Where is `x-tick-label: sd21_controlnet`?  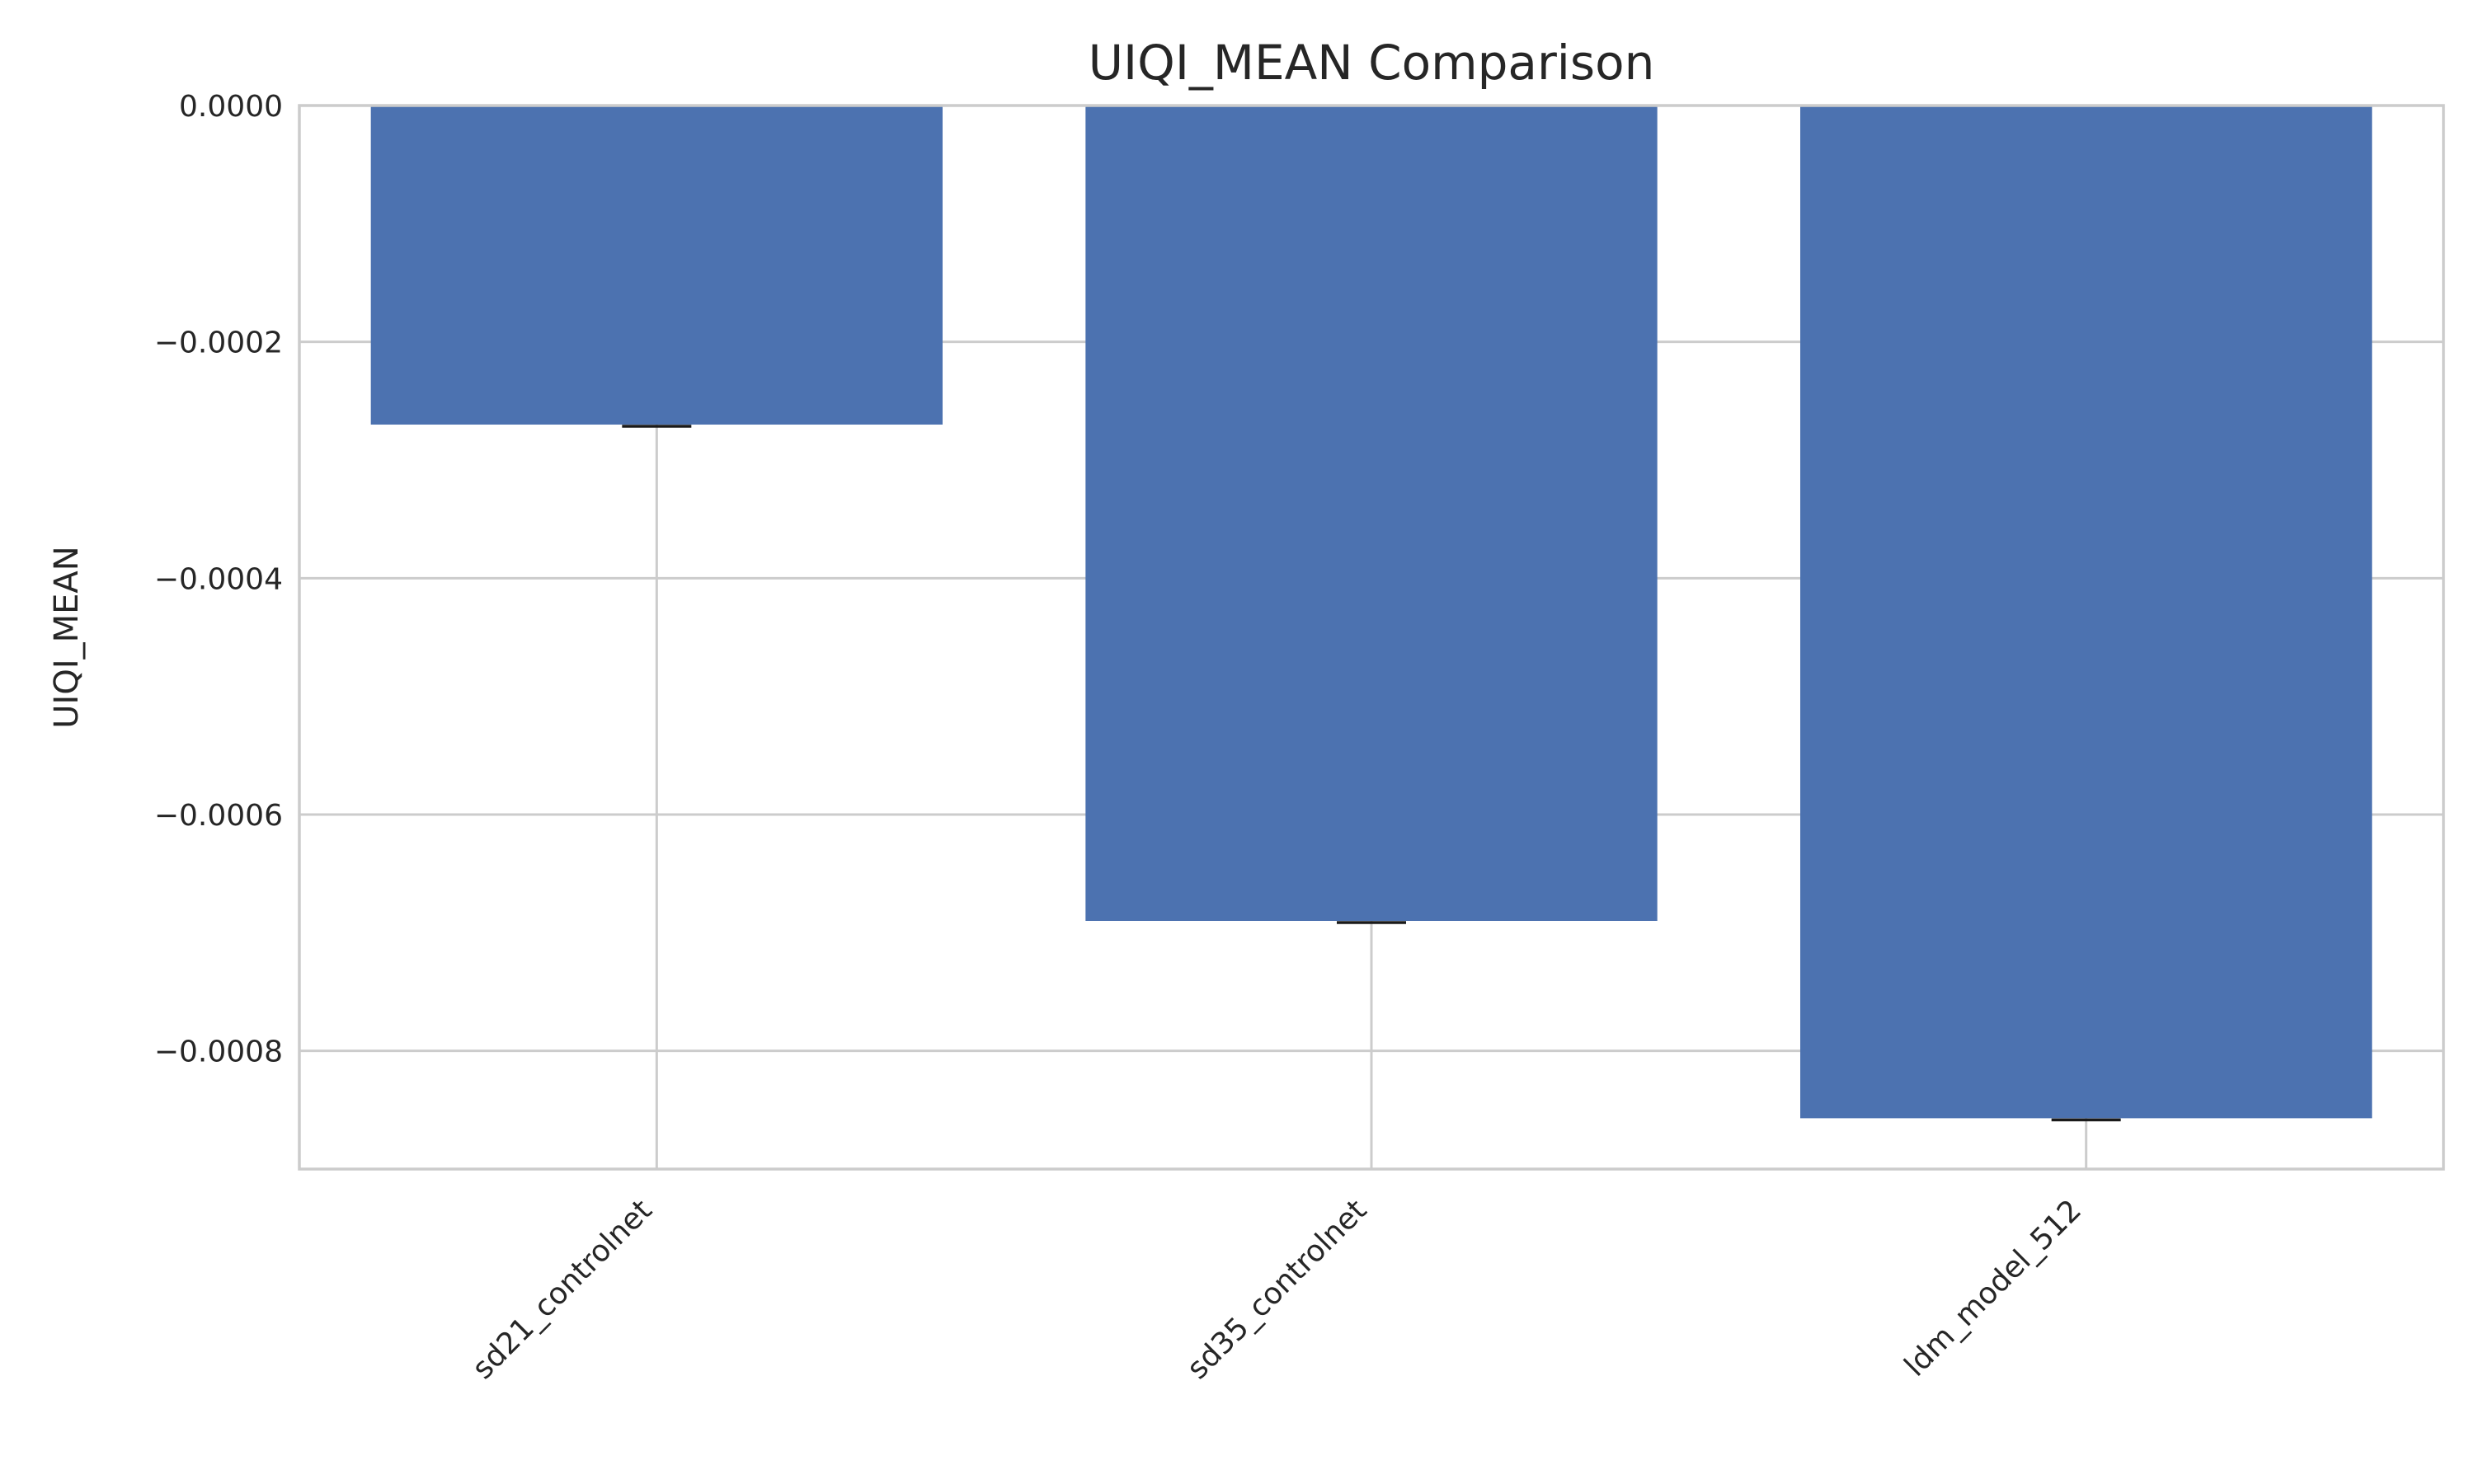
x-tick-label: sd21_controlnet is located at coordinates (562, 1289).